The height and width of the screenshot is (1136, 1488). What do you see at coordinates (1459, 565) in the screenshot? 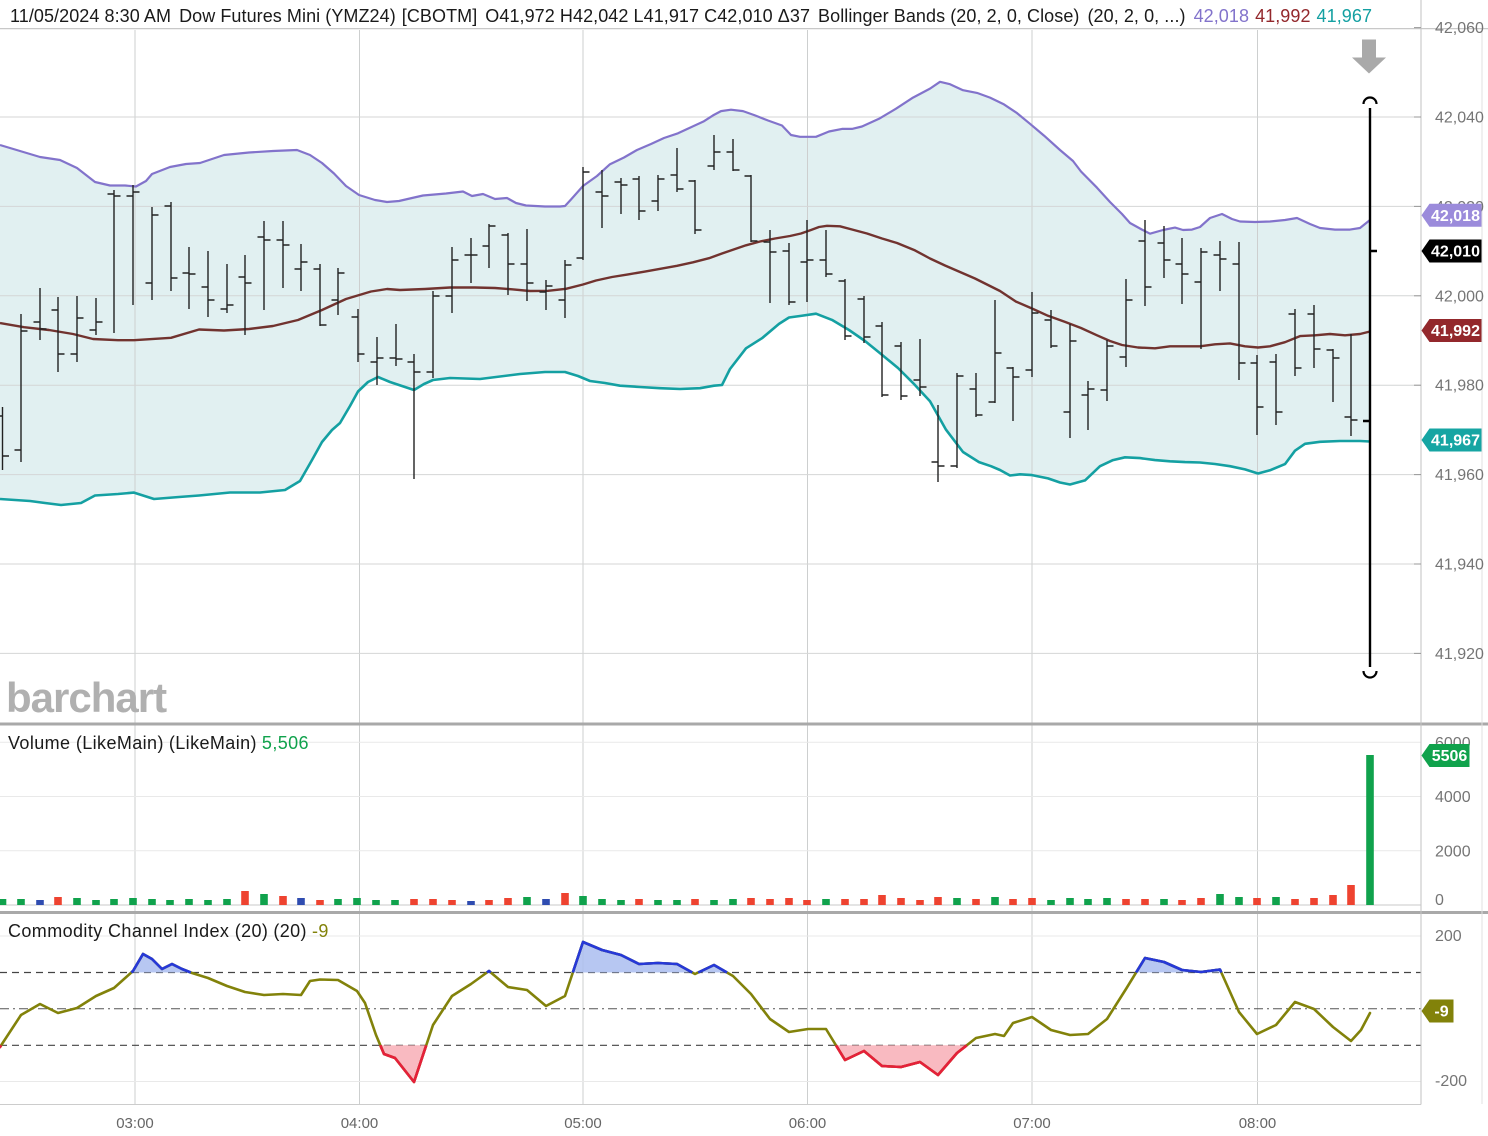
I see `svg-text: 41,940` at bounding box center [1459, 565].